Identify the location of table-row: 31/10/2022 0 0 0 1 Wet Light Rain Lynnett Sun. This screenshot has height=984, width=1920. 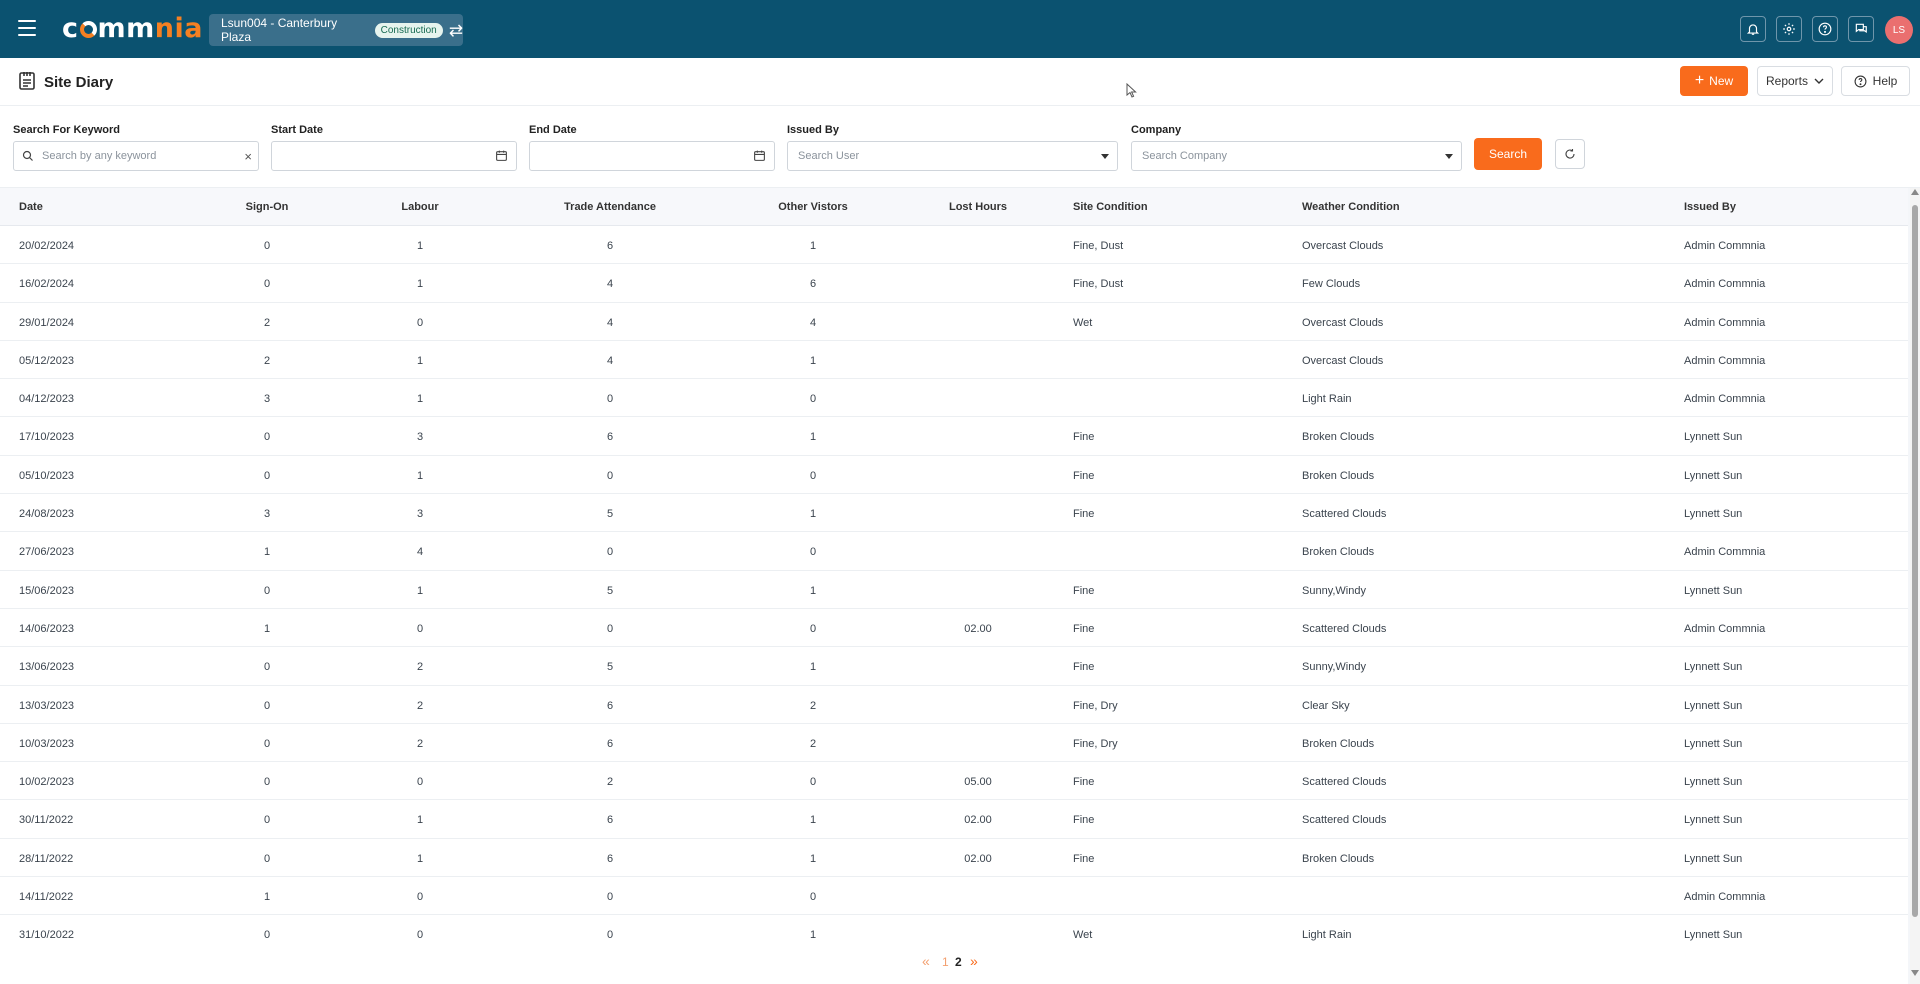
(954, 928).